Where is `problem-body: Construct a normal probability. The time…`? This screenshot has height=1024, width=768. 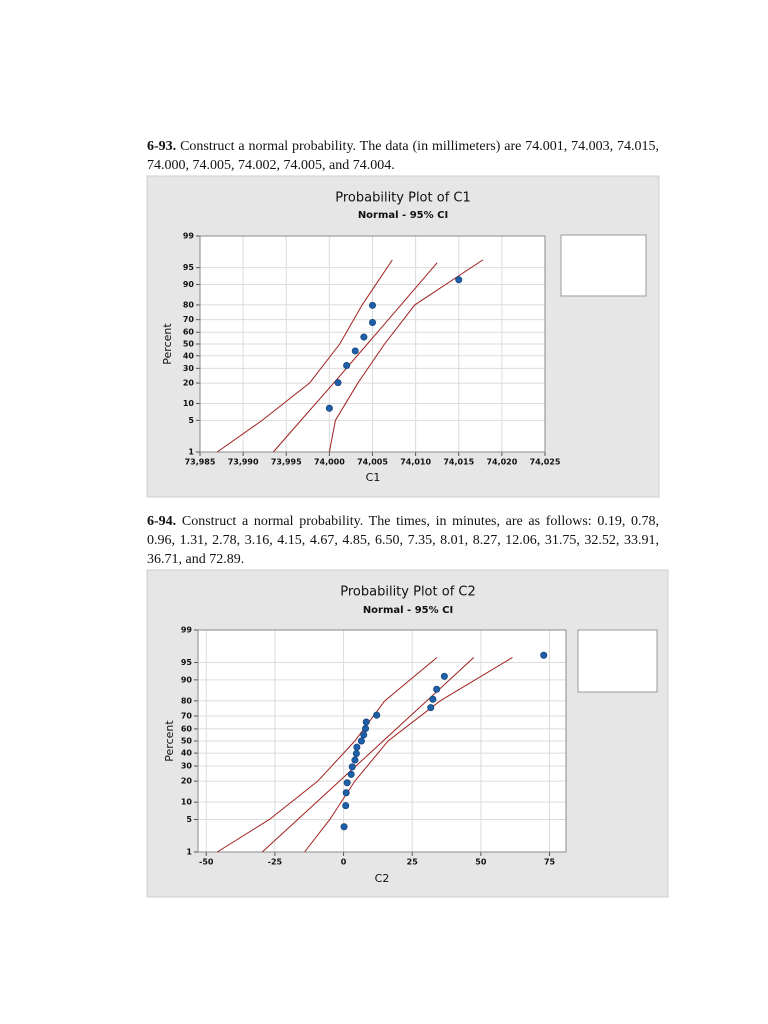
problem-body: Construct a normal probability. The time… is located at coordinates (403, 540).